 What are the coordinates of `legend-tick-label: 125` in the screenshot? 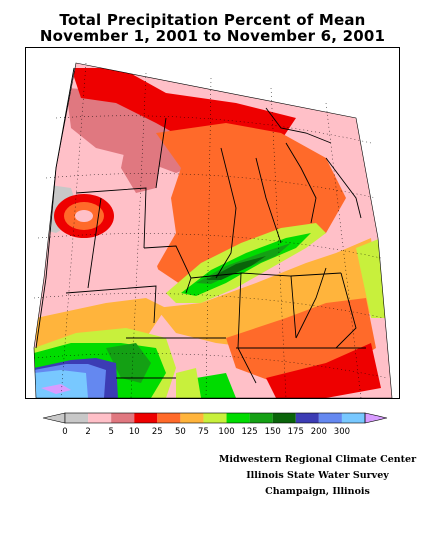 It's located at (249, 432).